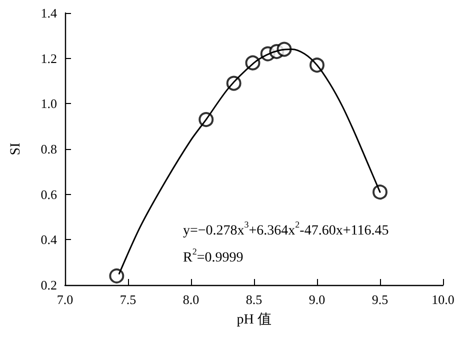  I want to click on x-tick-label: 9.5, so click(380, 299).